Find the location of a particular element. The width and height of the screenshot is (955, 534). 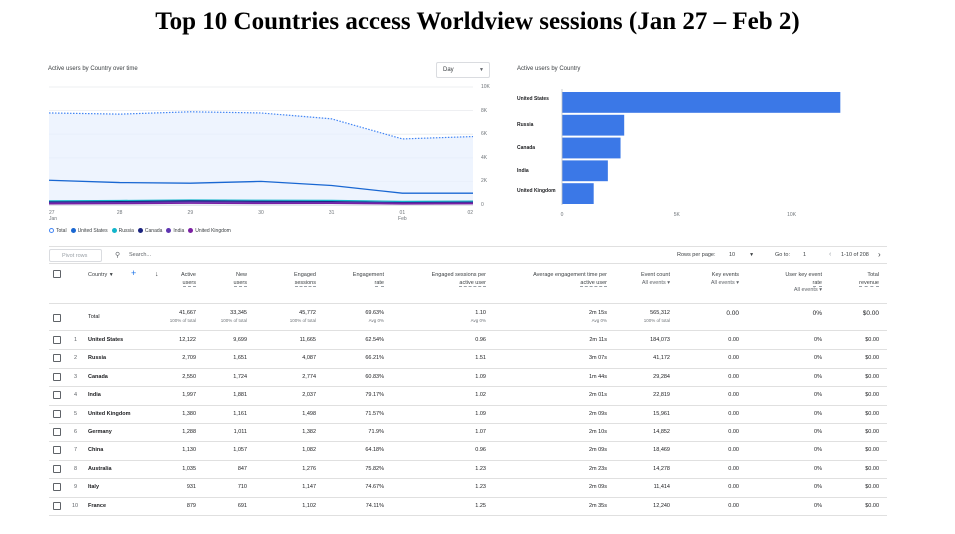

row-country: France is located at coordinates (97, 505).